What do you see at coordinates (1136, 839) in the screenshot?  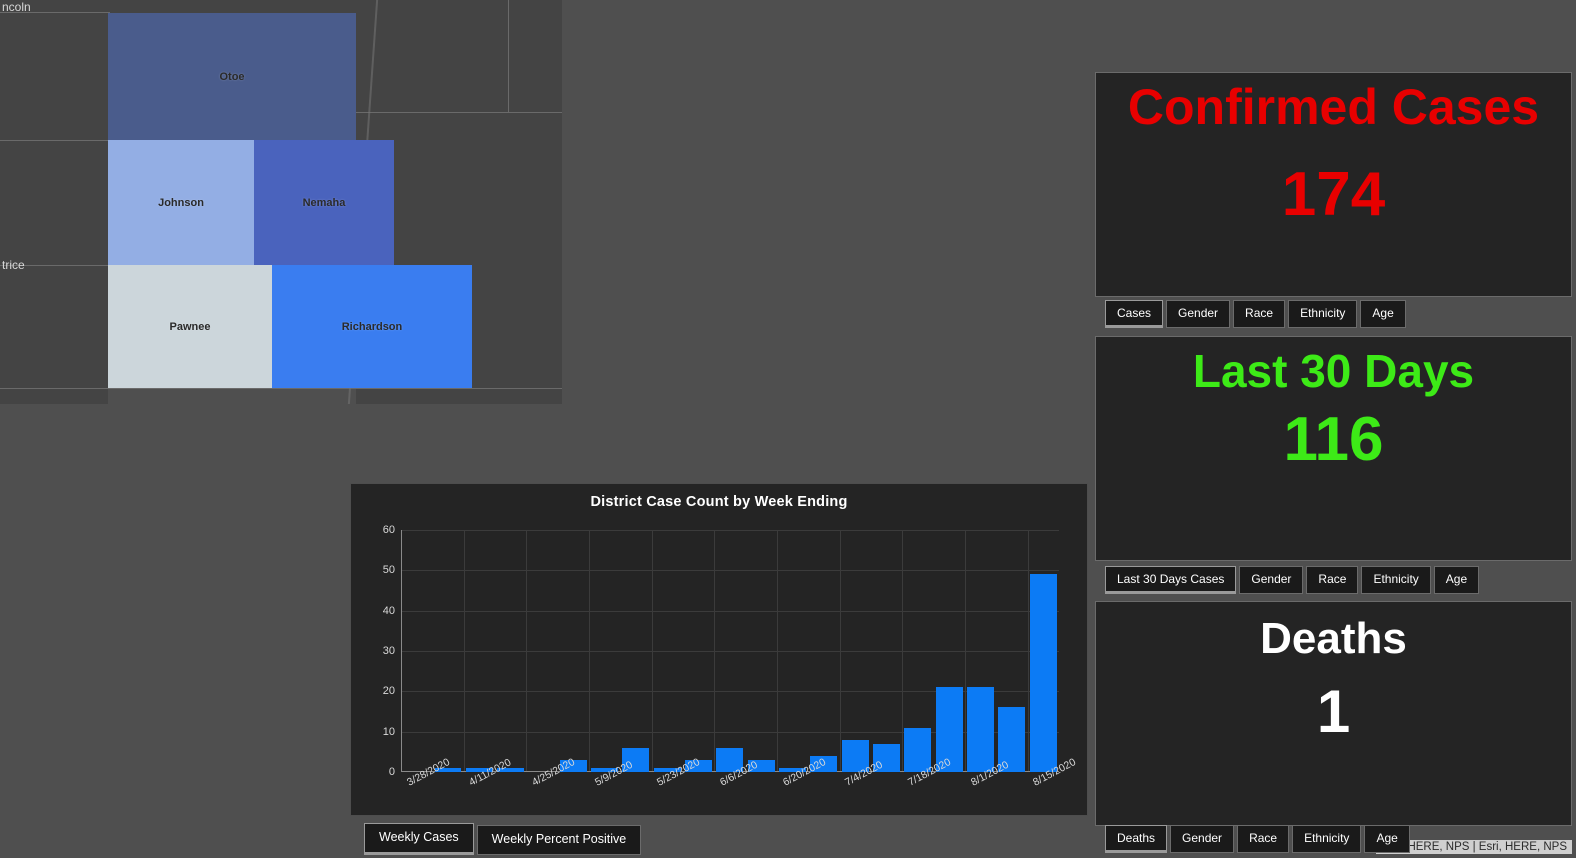 I see `tab-deaths: Deaths` at bounding box center [1136, 839].